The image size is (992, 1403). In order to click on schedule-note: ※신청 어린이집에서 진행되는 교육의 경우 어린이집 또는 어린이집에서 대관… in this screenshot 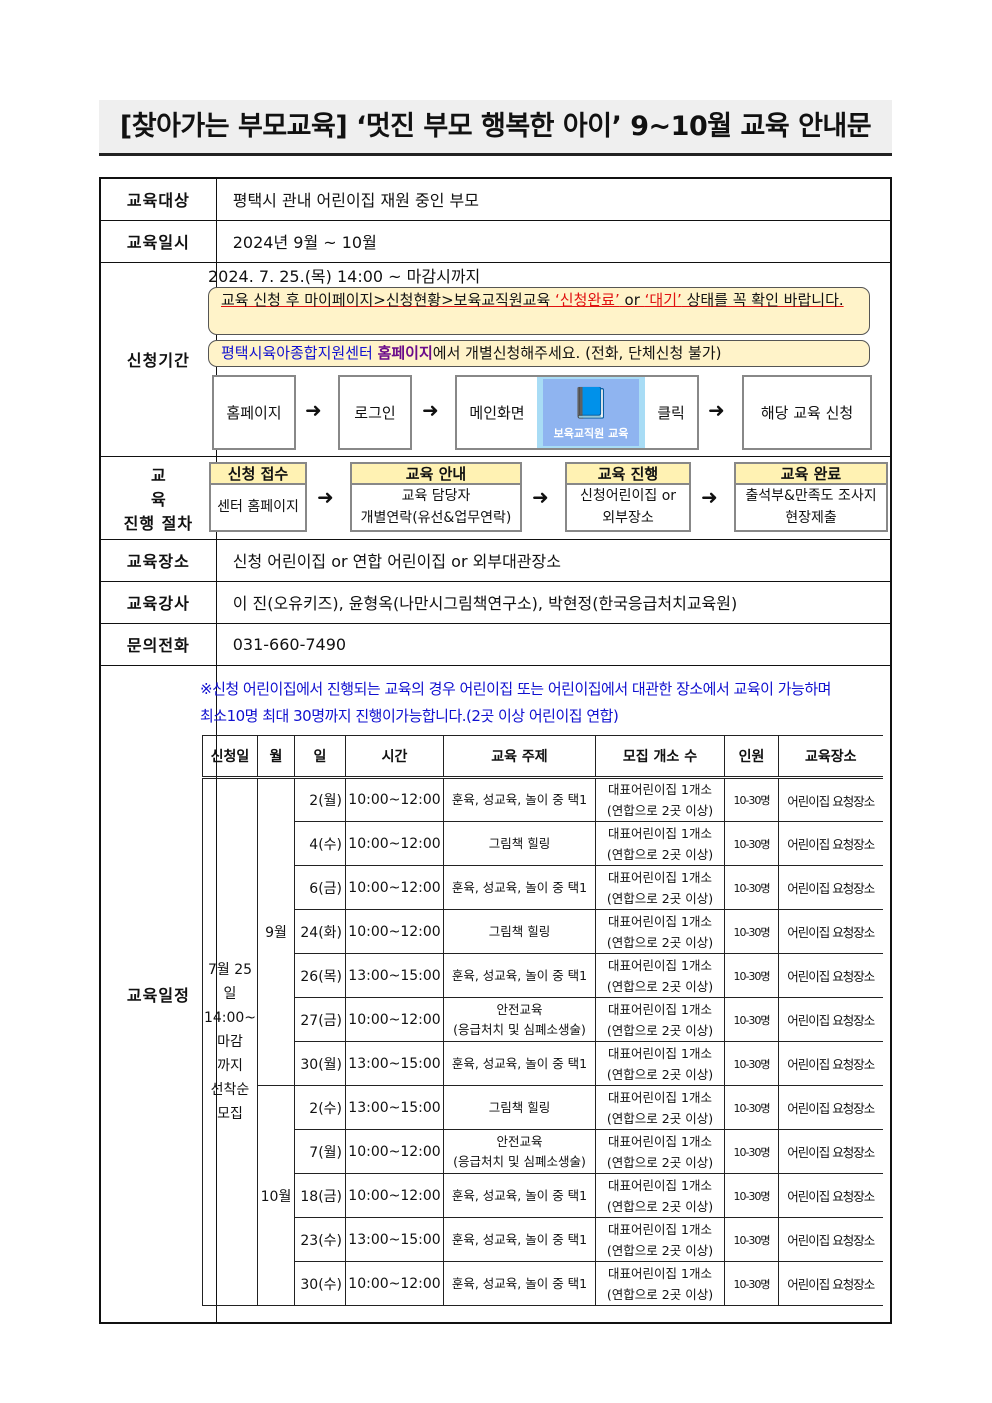, I will do `click(515, 703)`.